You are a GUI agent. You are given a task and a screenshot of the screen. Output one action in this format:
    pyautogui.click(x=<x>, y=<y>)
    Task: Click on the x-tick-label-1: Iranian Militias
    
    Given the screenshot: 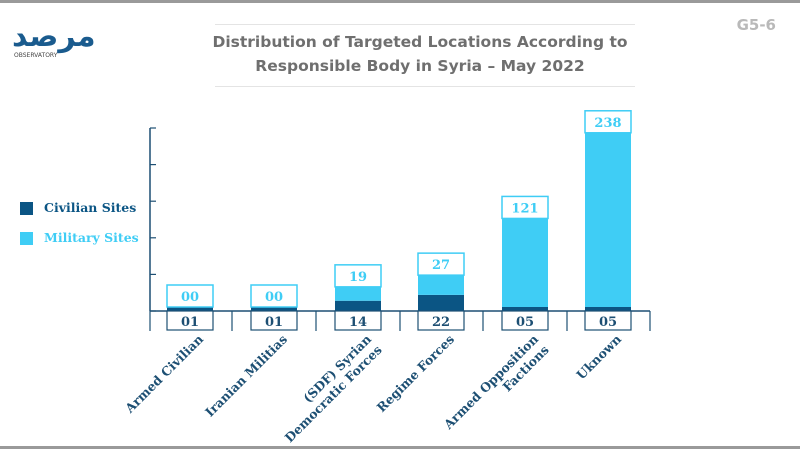 What is the action you would take?
    pyautogui.click(x=246, y=376)
    